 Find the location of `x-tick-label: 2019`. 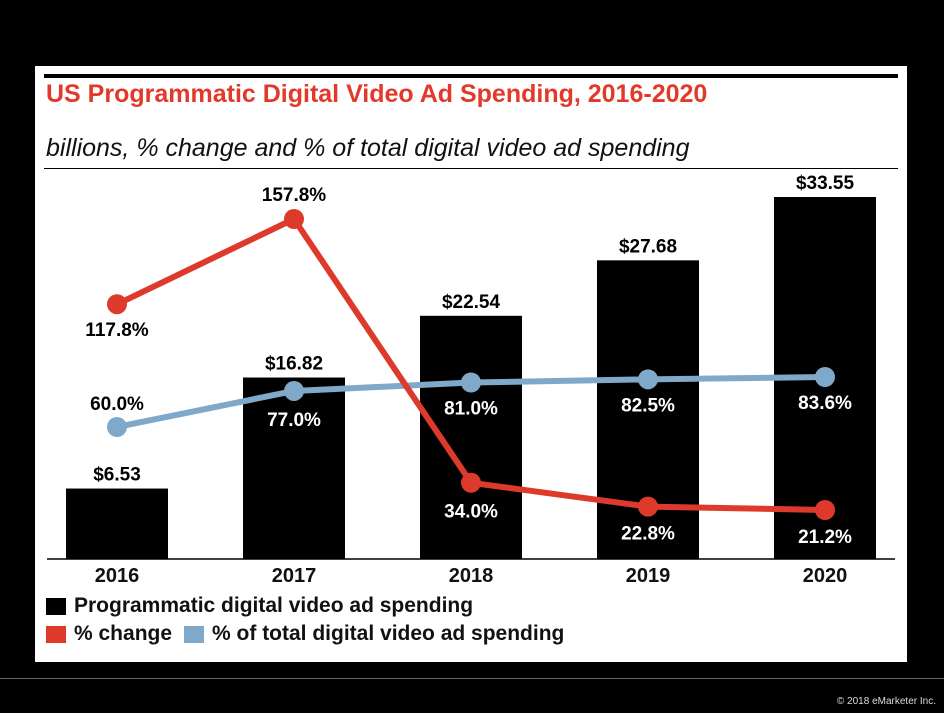

x-tick-label: 2019 is located at coordinates (648, 576).